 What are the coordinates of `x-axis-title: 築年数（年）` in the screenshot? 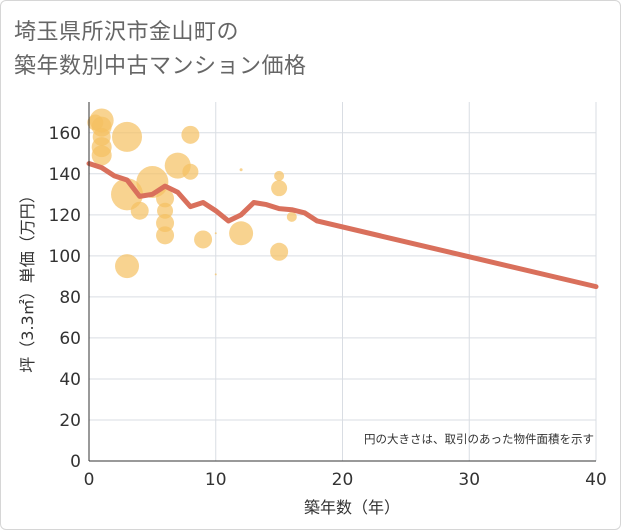 It's located at (352, 507).